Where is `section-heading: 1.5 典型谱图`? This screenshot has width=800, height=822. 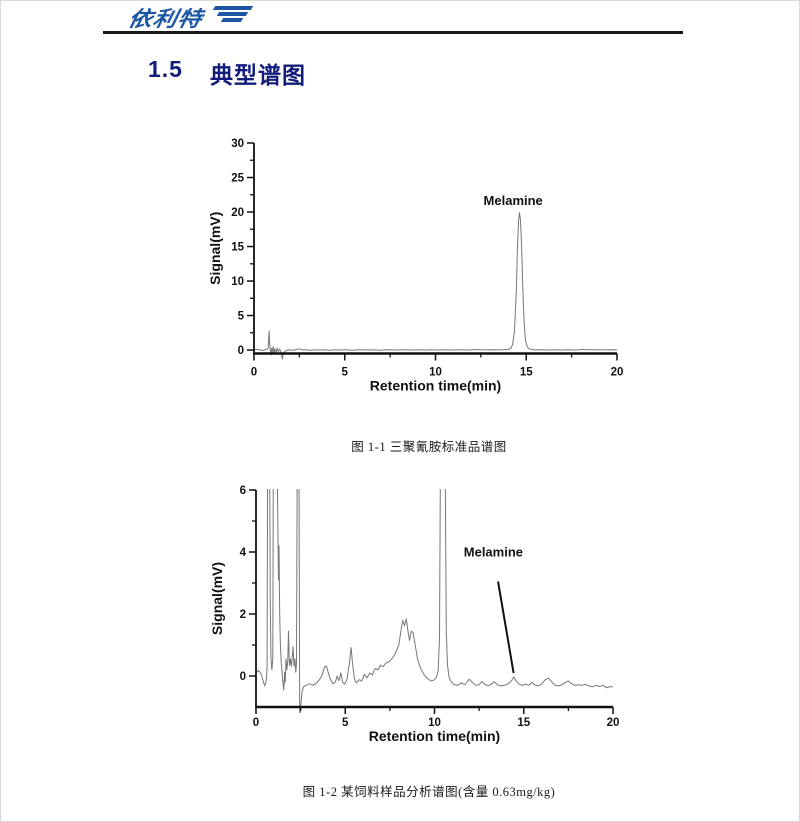 section-heading: 1.5 典型谱图 is located at coordinates (227, 73).